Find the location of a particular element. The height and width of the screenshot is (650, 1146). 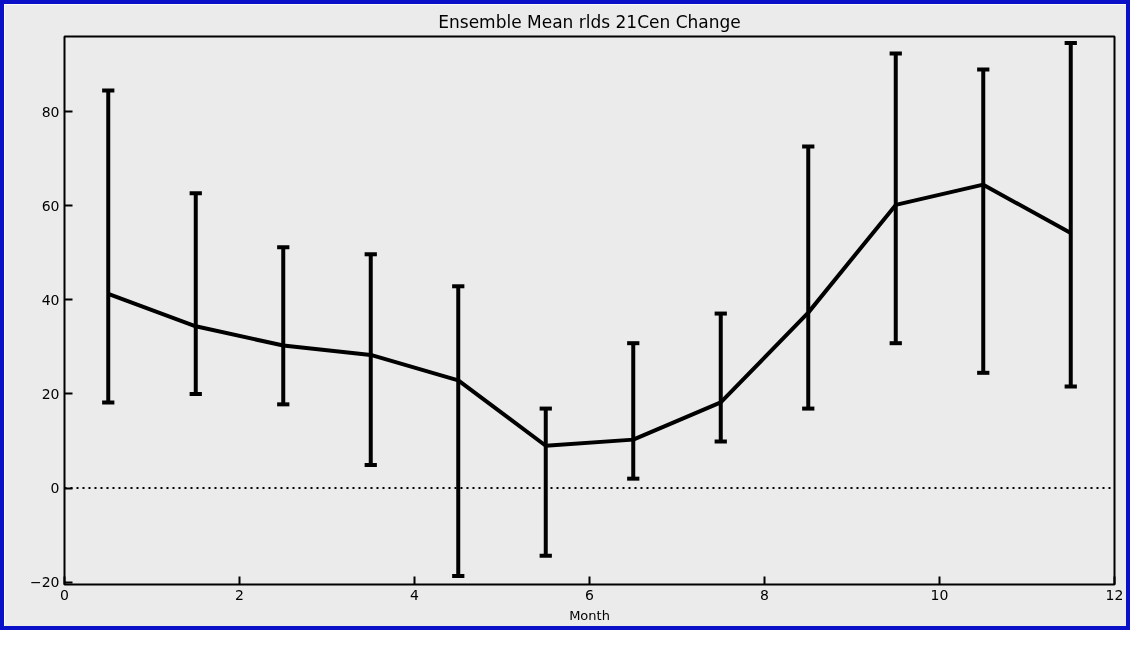

y-tick-label: 20 is located at coordinates (50, 393).